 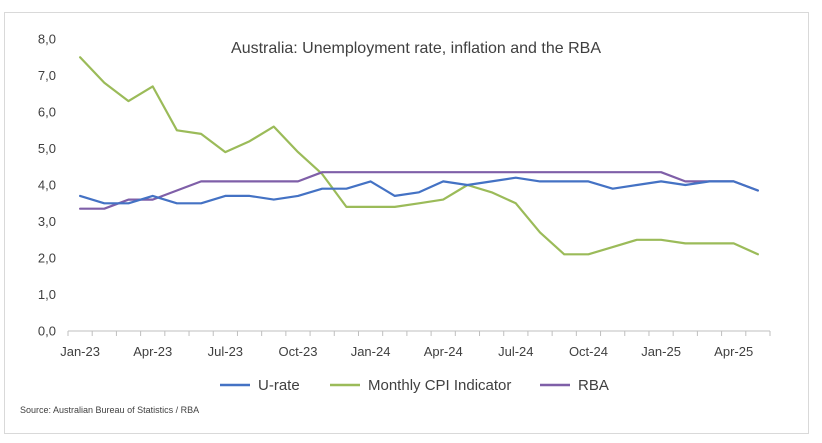 I want to click on y-axis-ticks: 0,0 1,0 2,0 3,0 4,0 5,0 6,0 7,0 8,0, so click(x=47, y=185).